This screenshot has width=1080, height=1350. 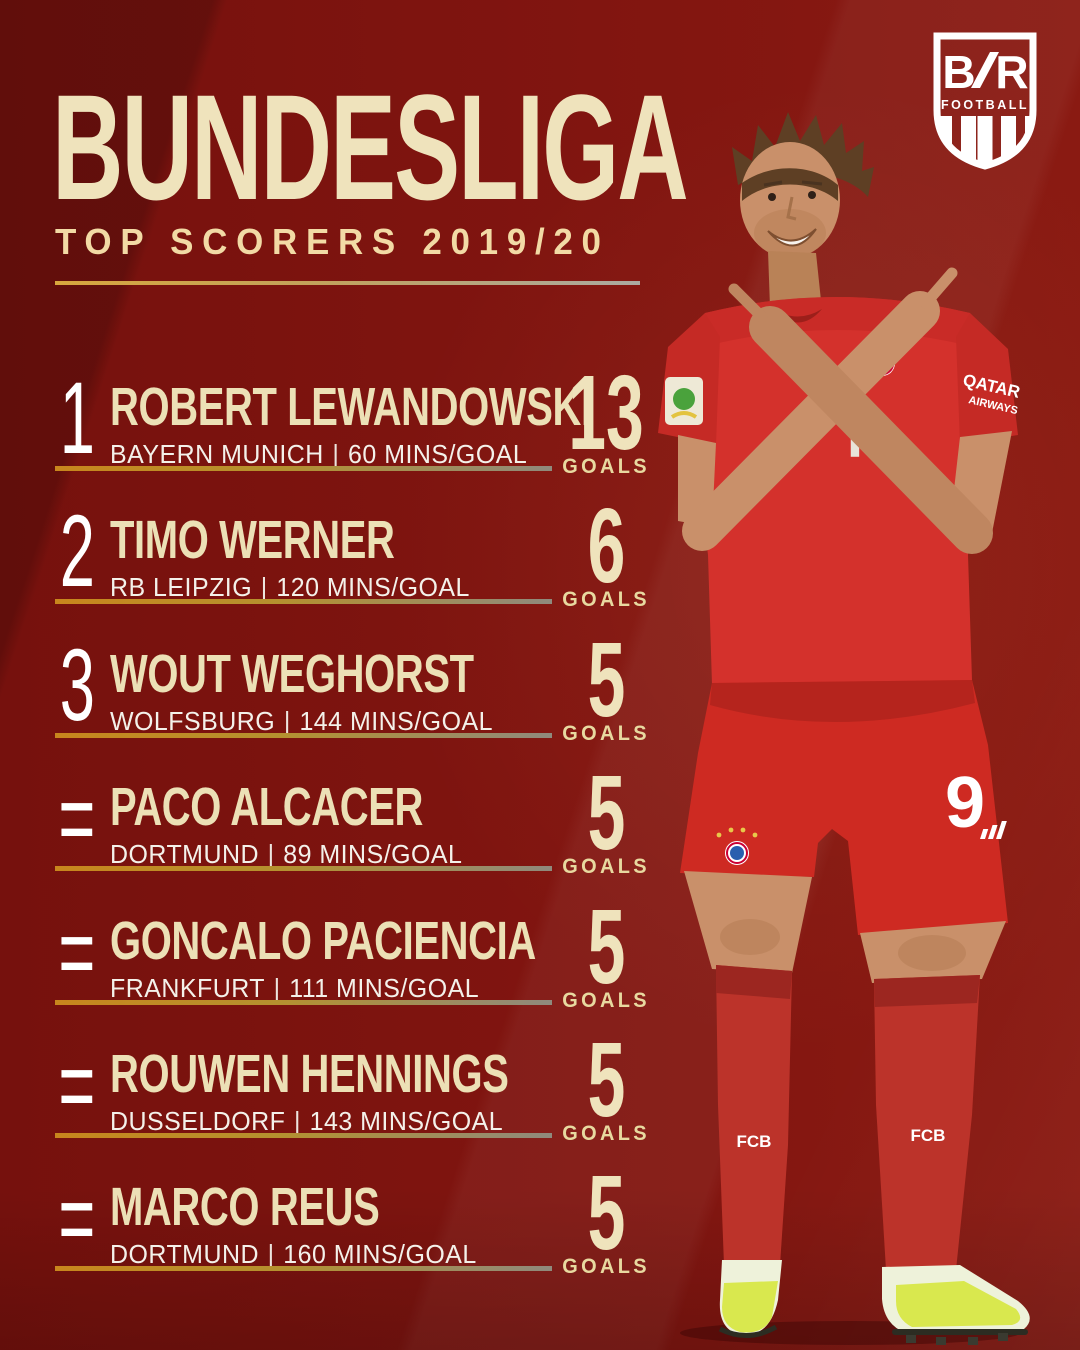 I want to click on player-name: GONCALO PACIENCIA, so click(x=398, y=941).